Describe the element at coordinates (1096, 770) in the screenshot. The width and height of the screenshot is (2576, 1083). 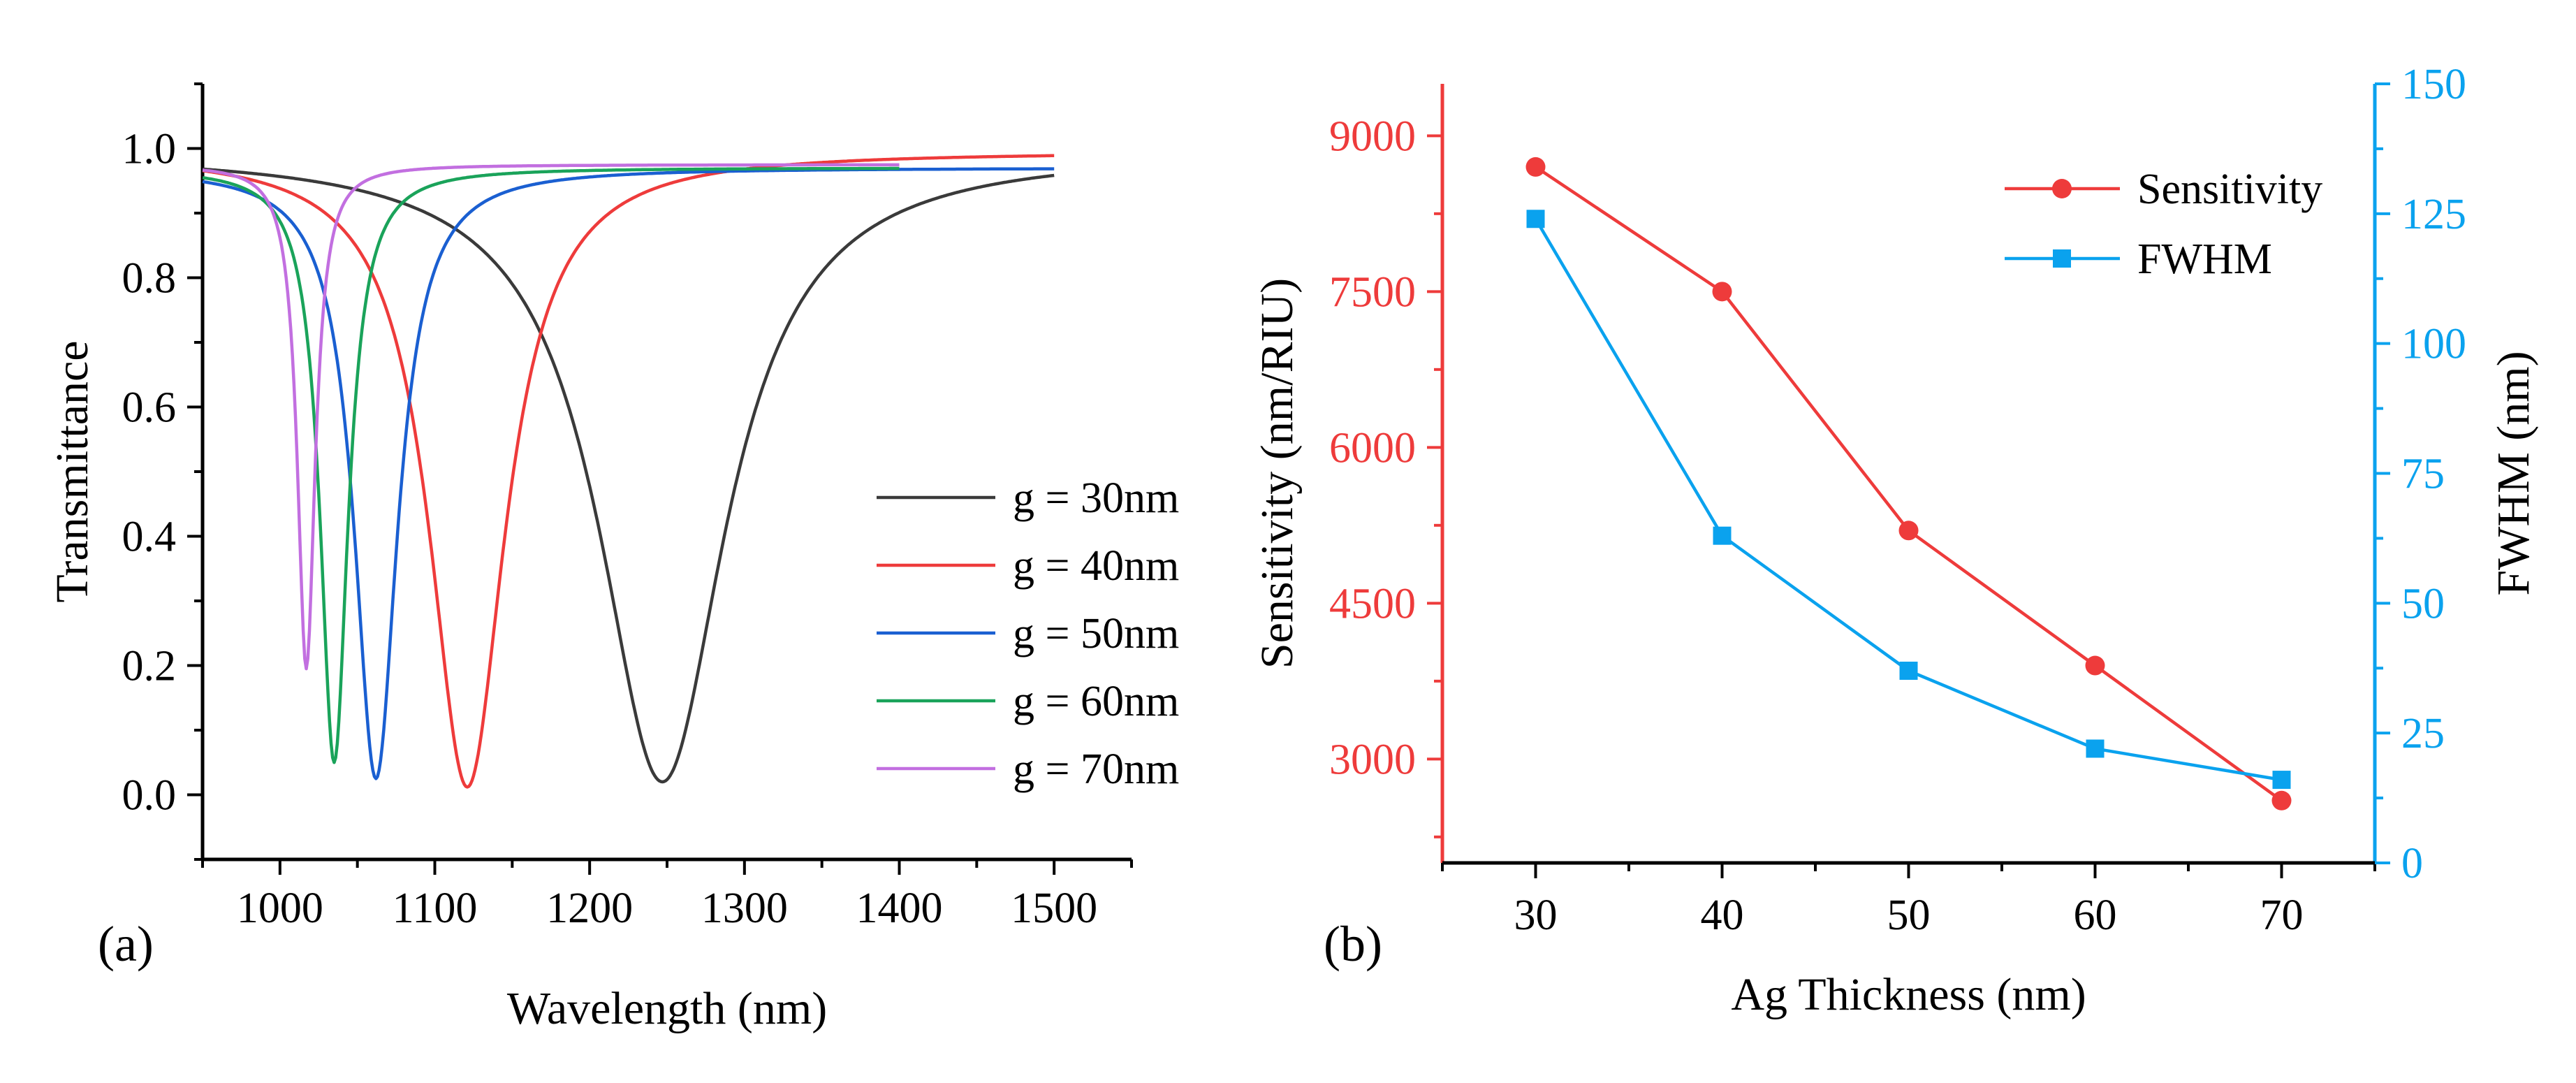
I see `legend-label: g = 70nm` at that location.